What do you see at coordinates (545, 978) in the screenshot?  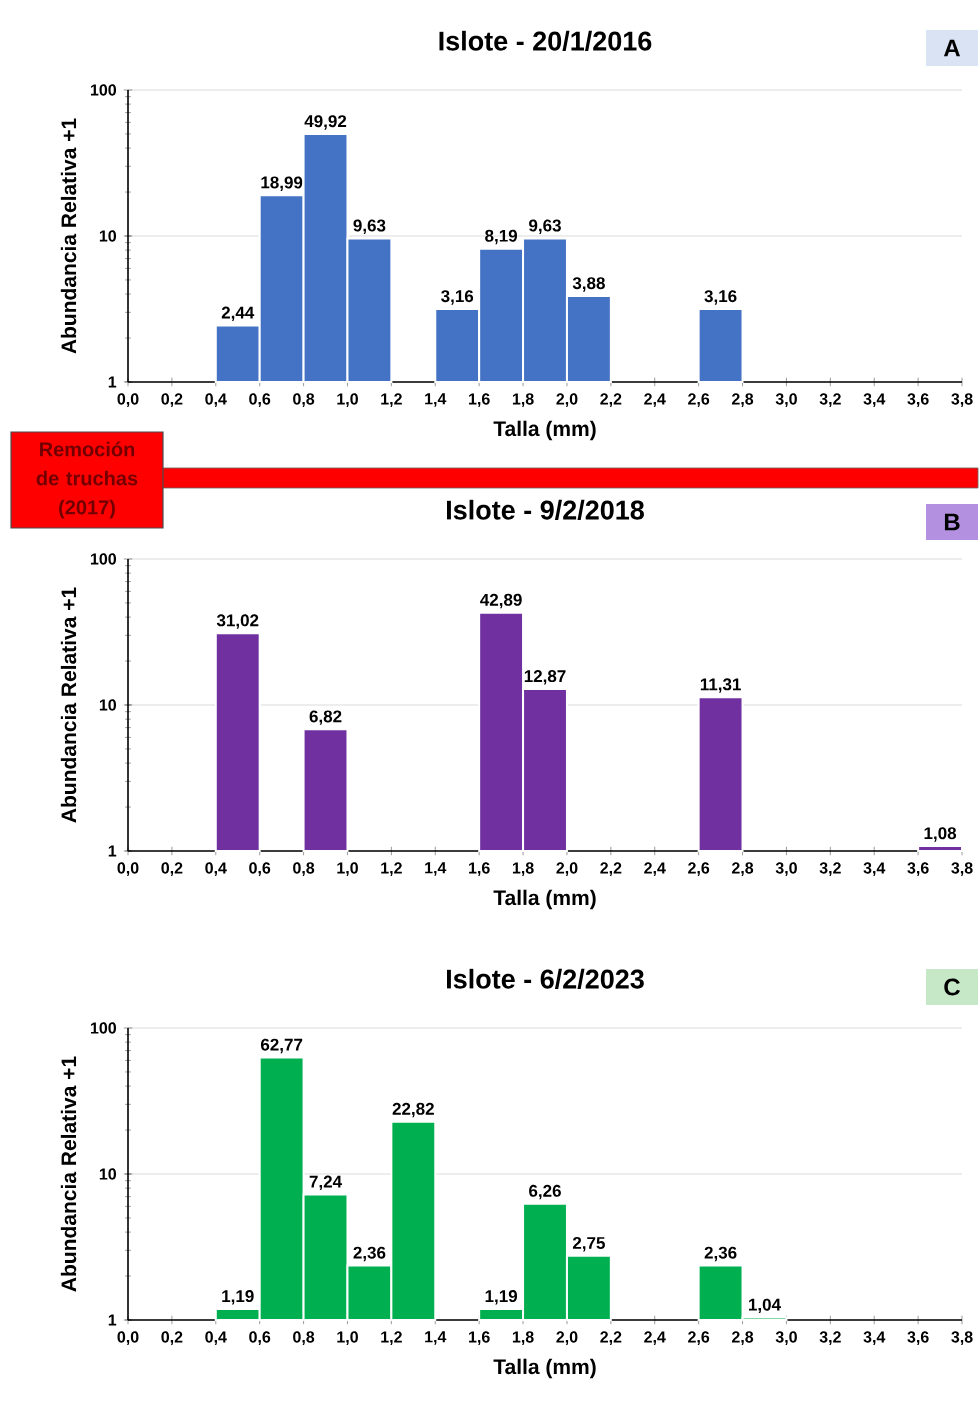 I see `chart-title: Islote - 6/2/2023` at bounding box center [545, 978].